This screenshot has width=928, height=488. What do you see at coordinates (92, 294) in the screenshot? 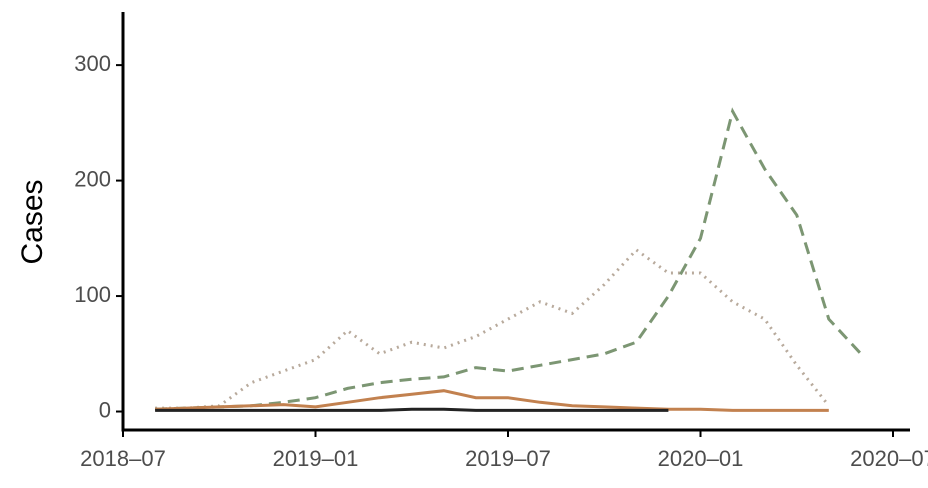
I see `y-tick-label: 100` at bounding box center [92, 294].